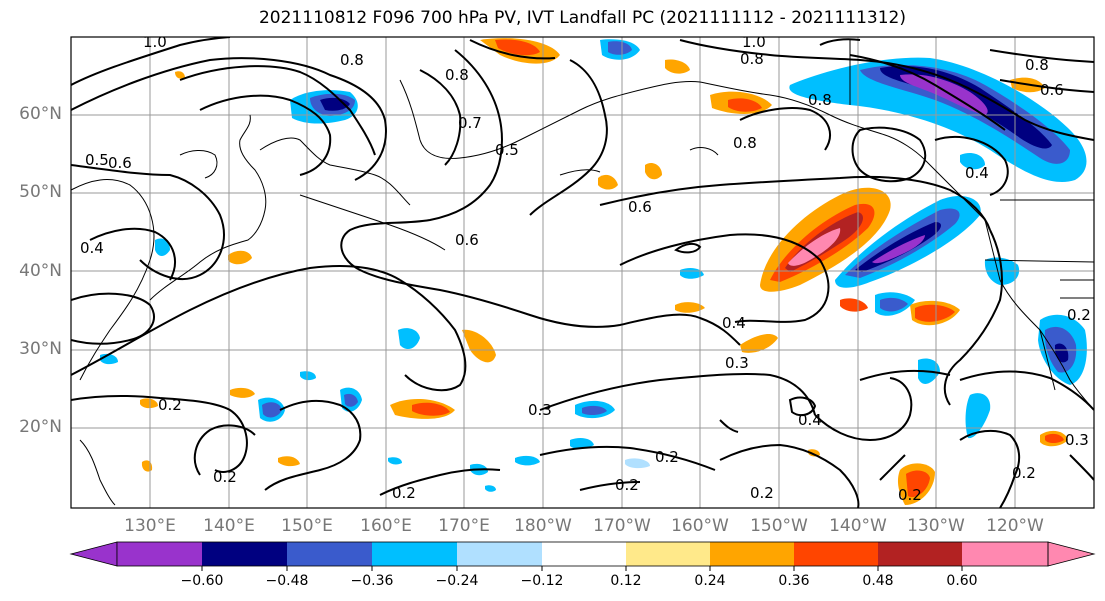 This screenshot has height=601, width=1105. What do you see at coordinates (936, 526) in the screenshot?
I see `lon-label: 130°W` at bounding box center [936, 526].